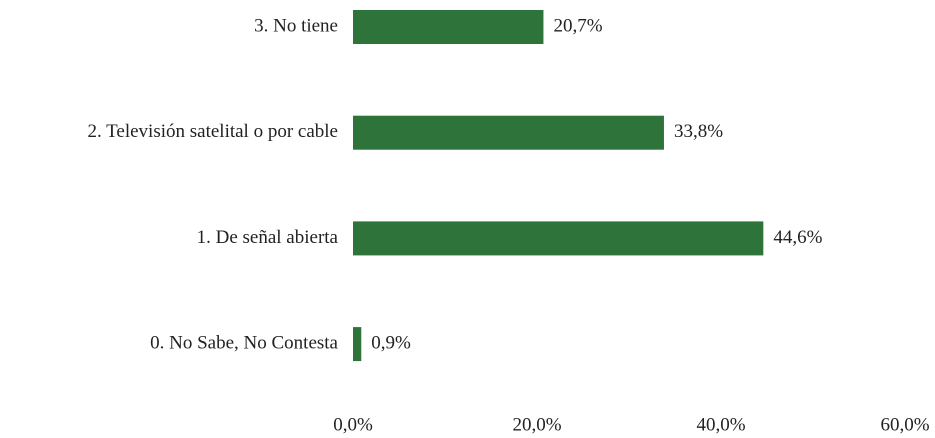 Image resolution: width=935 pixels, height=438 pixels. I want to click on value-label: 44,6%, so click(797, 237).